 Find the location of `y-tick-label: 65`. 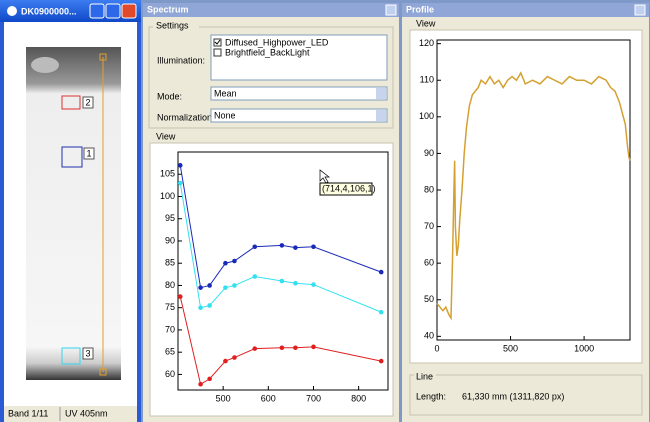

y-tick-label: 65 is located at coordinates (170, 352).